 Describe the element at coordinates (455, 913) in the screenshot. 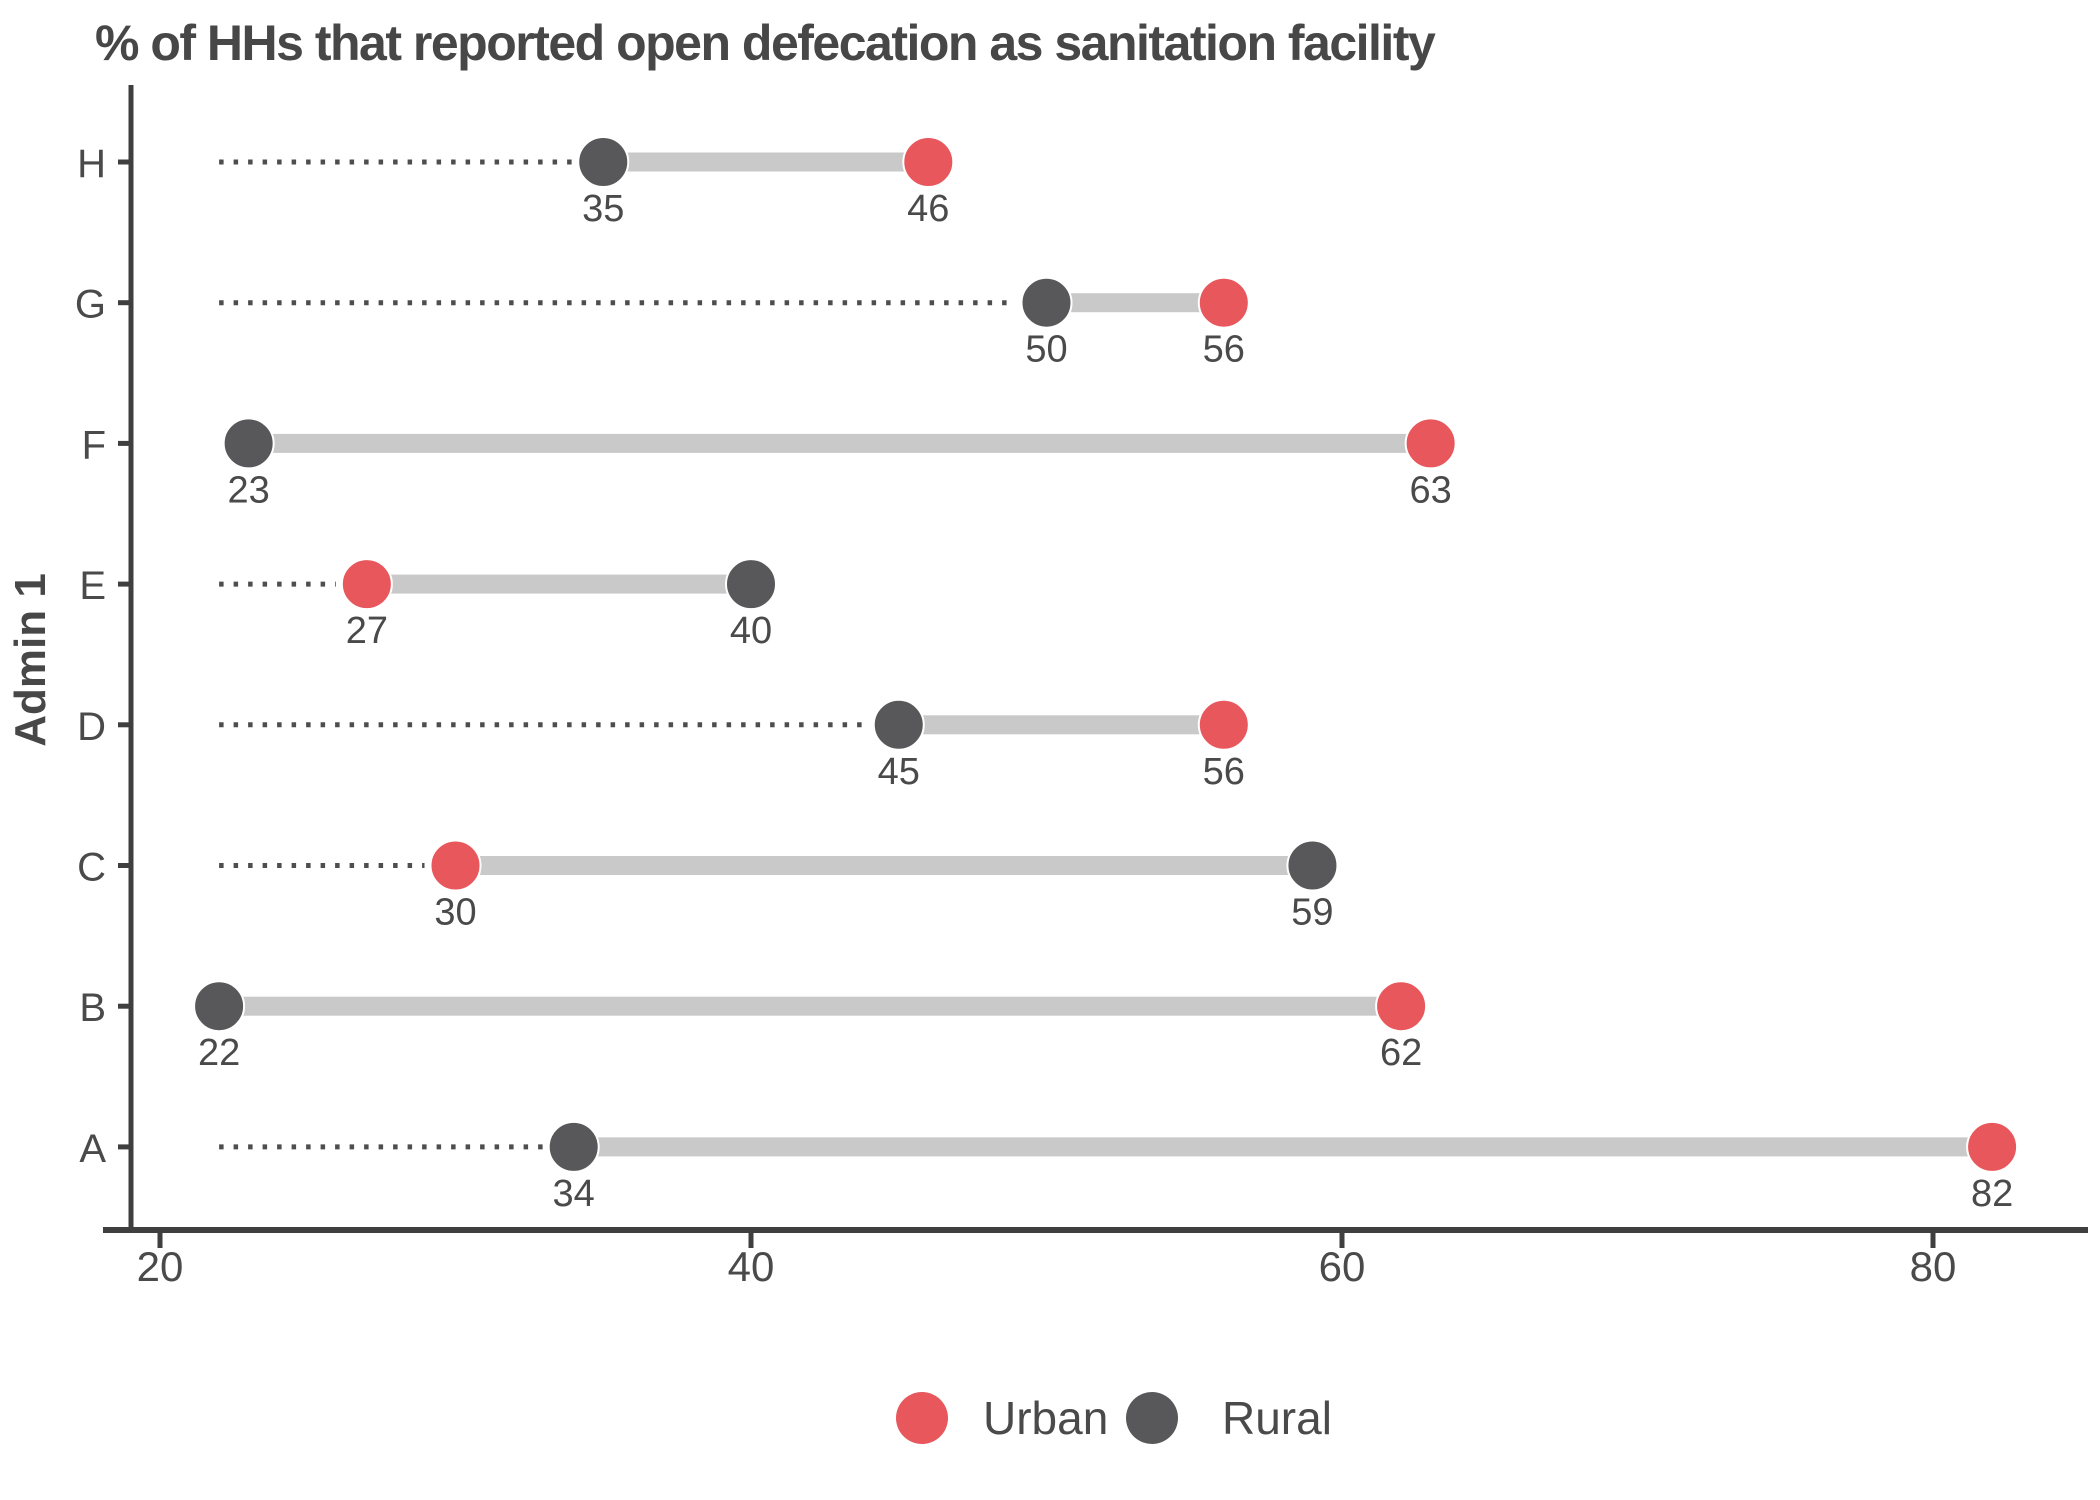

I see `row-C-urban-value: 30` at that location.